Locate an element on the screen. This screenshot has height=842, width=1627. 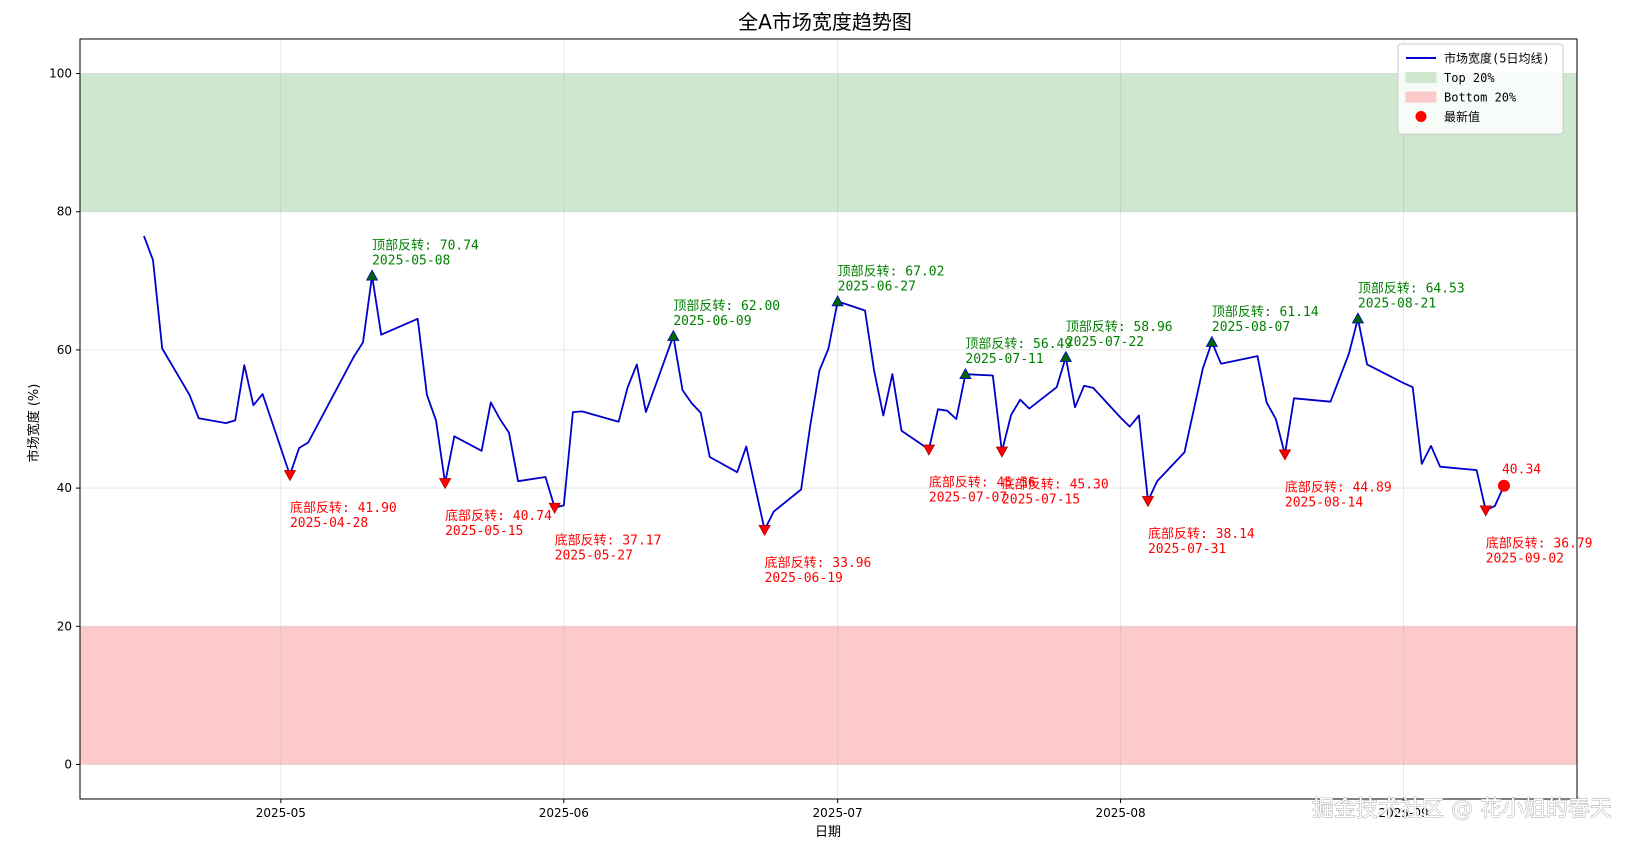
latest-value-label: 40.34 is located at coordinates (1521, 470).